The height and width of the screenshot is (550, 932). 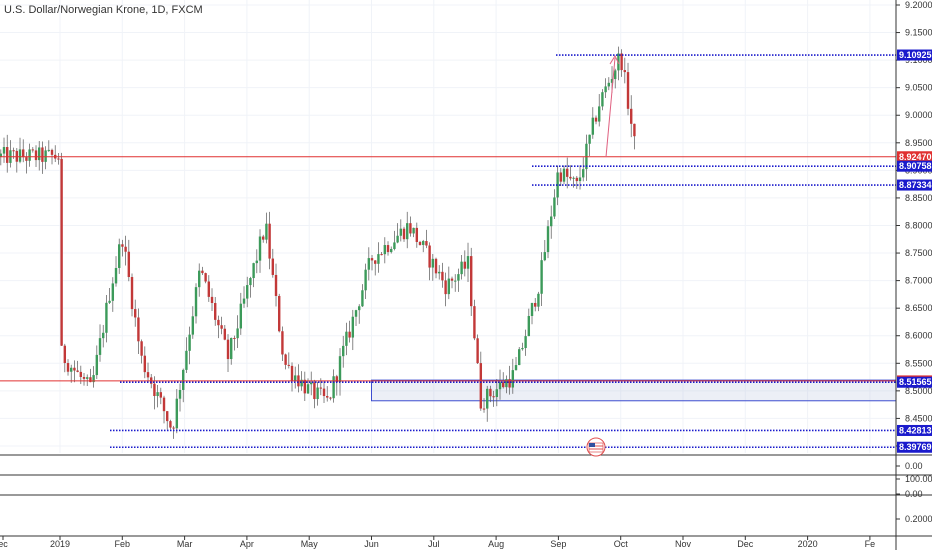 I want to click on x-tick-label: Oct, so click(x=621, y=544).